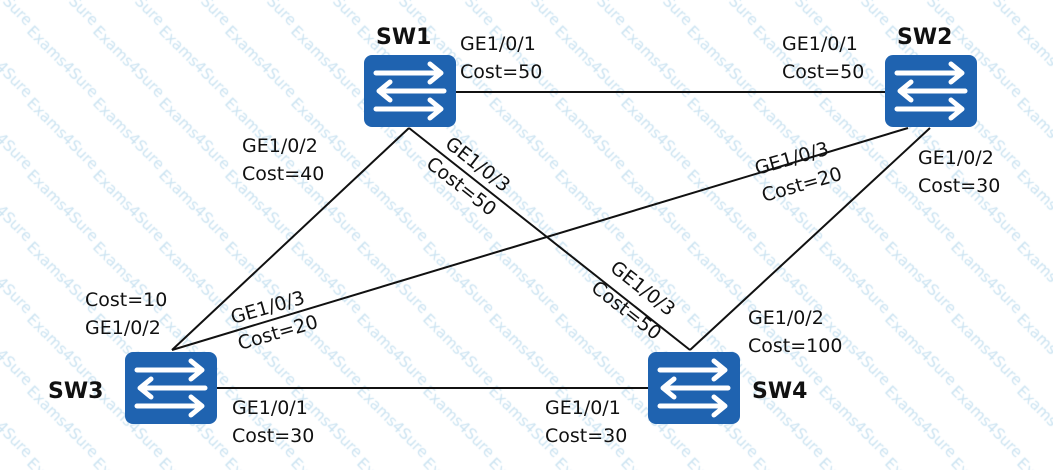 The height and width of the screenshot is (470, 1053). Describe the element at coordinates (410, 91) in the screenshot. I see `switch-icon-sw1` at that location.